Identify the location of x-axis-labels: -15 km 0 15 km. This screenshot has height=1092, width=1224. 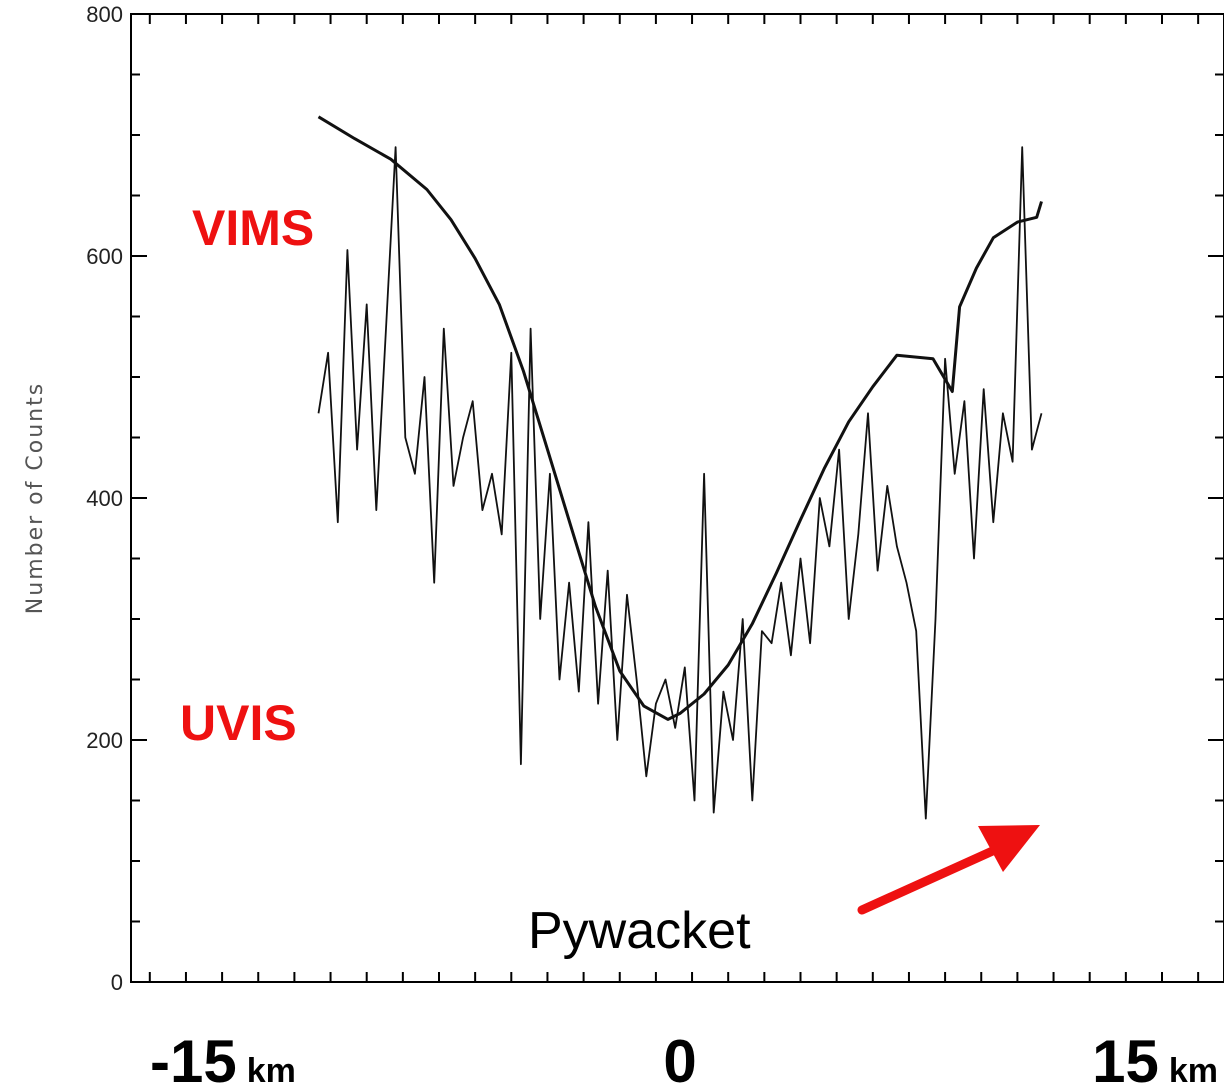
(684, 1060).